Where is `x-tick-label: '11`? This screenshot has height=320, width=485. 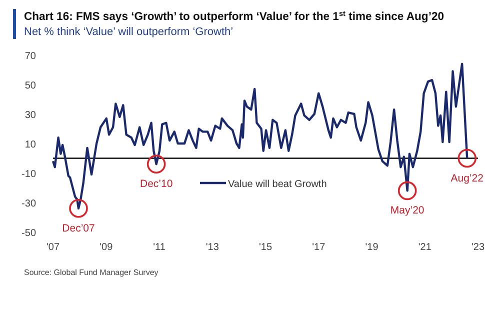 x-tick-label: '11 is located at coordinates (159, 247).